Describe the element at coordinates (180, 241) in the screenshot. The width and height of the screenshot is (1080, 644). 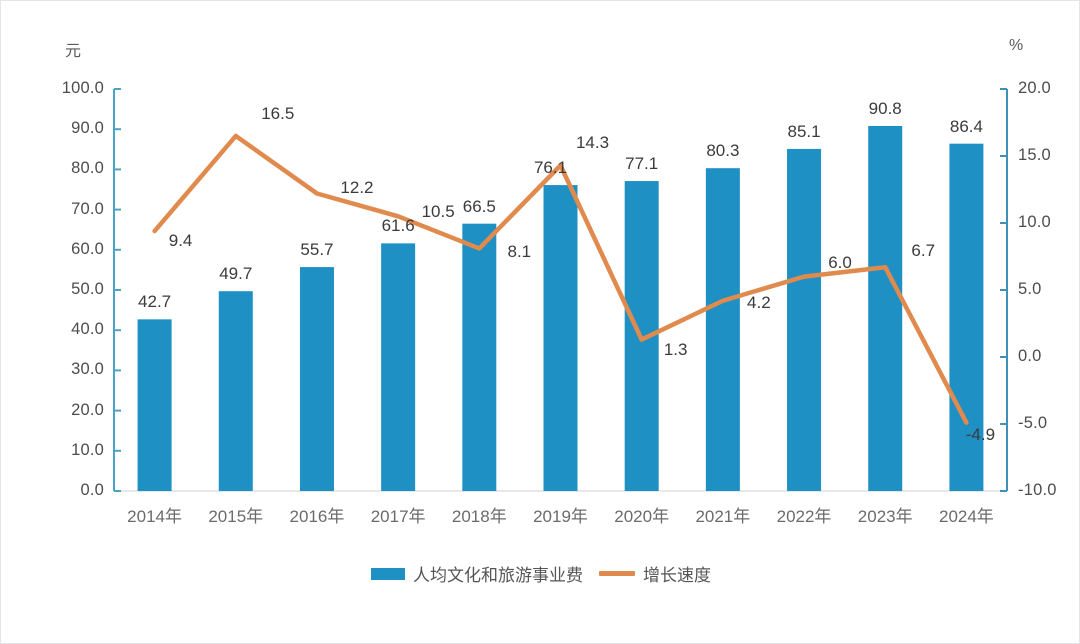
I see `growth-rate-value-label: 9.4` at that location.